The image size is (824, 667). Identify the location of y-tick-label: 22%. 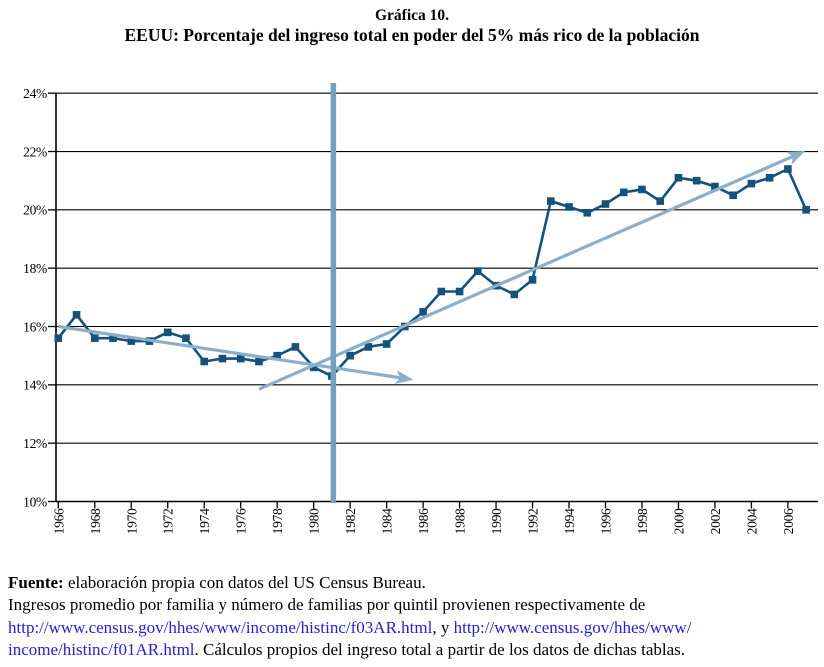
(35, 151).